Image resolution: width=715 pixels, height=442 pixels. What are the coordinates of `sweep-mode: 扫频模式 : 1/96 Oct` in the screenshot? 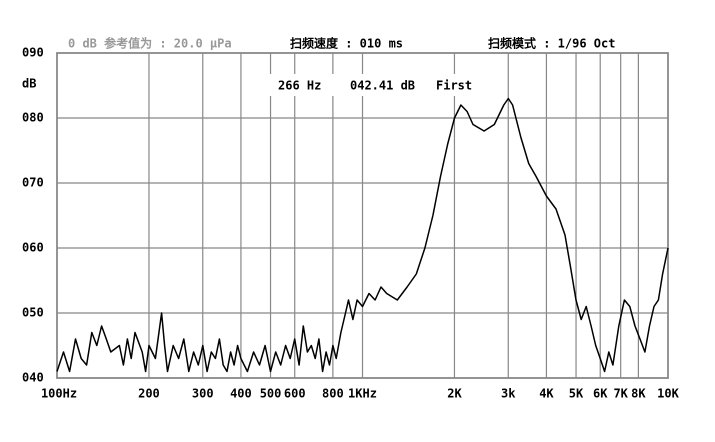 It's located at (551, 43).